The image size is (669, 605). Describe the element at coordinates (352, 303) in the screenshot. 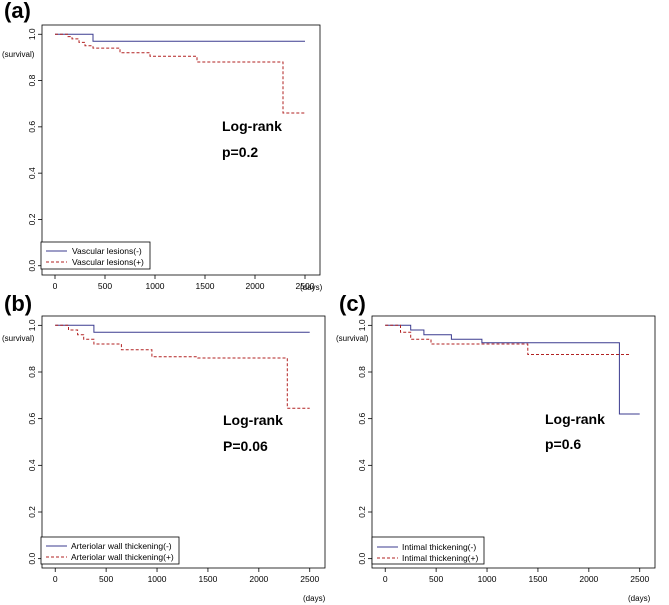

I see `panel-label: (c)` at that location.